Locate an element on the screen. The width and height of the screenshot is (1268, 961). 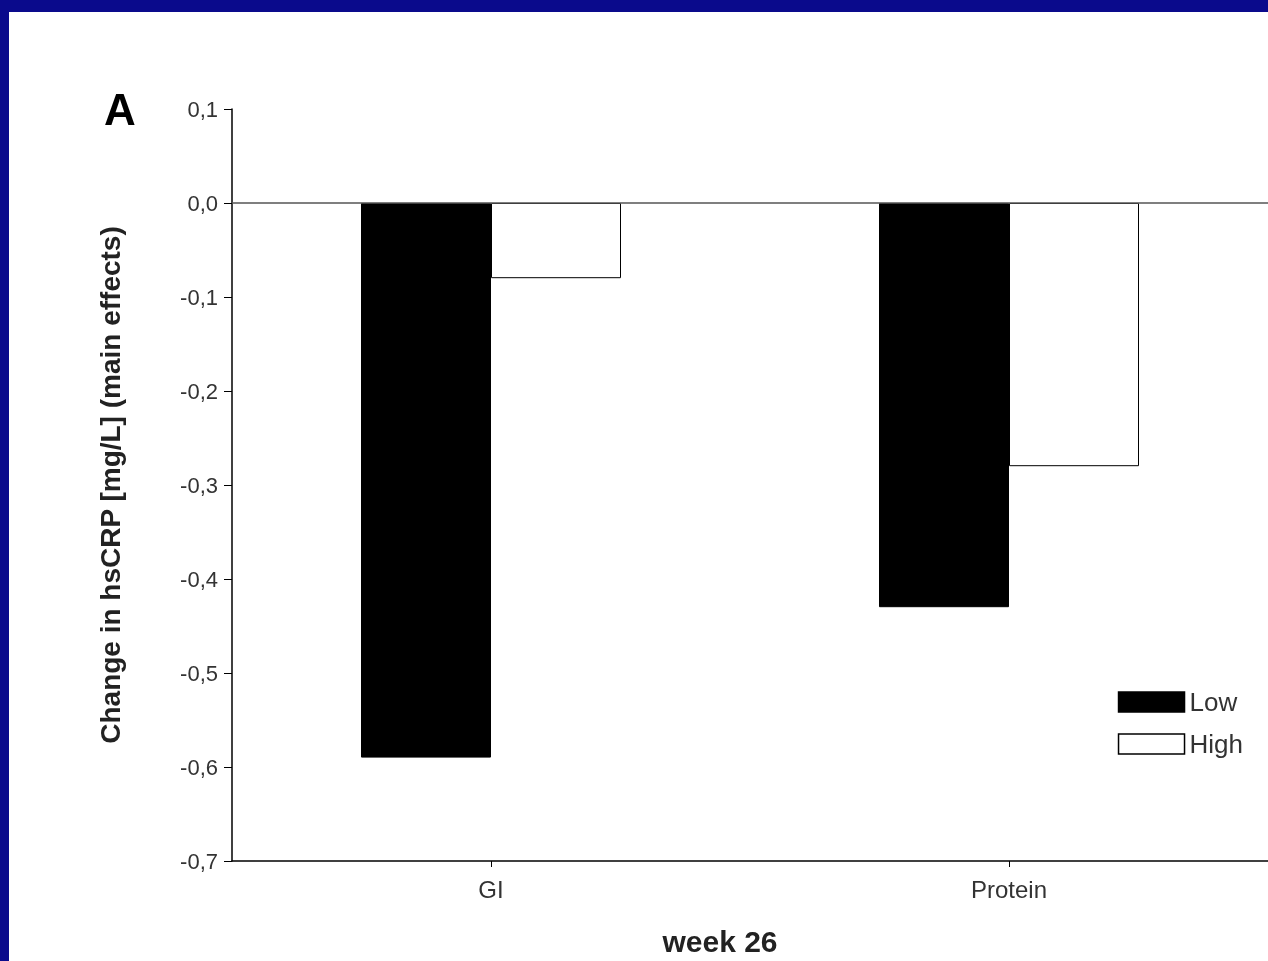
y-tick-label: -0,6 is located at coordinates (199, 767).